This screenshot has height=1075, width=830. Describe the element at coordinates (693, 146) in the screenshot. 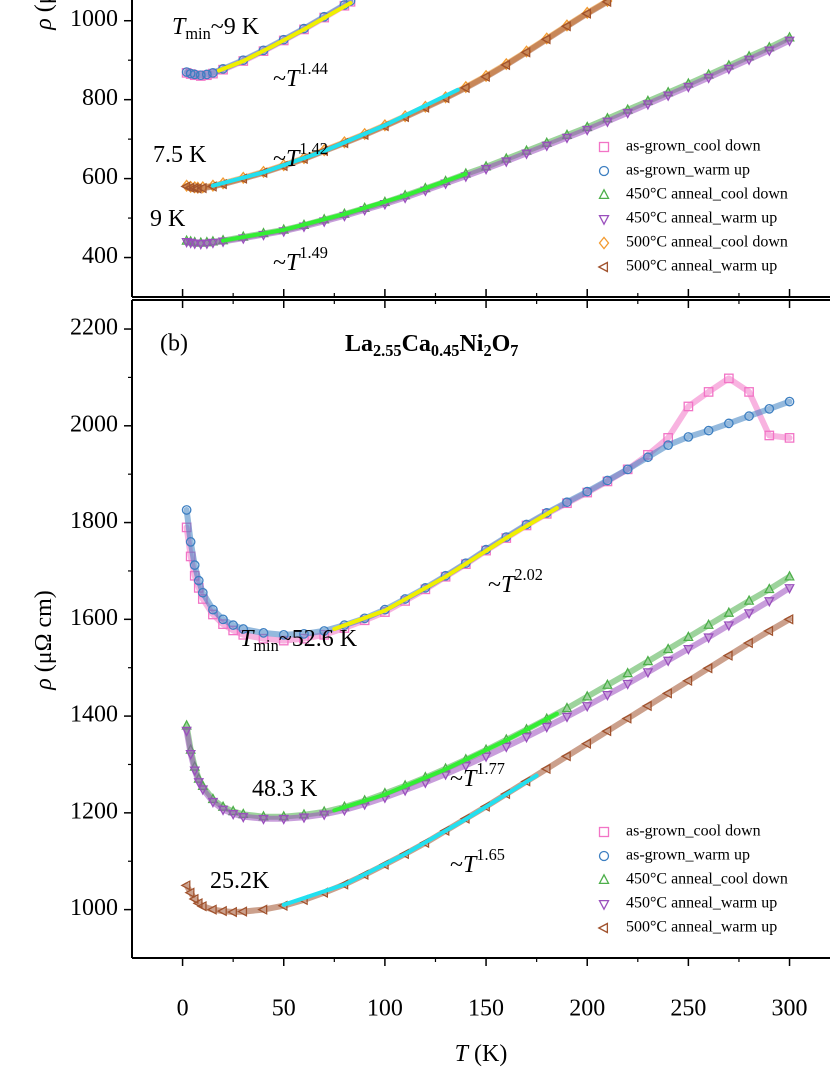

I see `legend-text: as-grown_cool down` at that location.